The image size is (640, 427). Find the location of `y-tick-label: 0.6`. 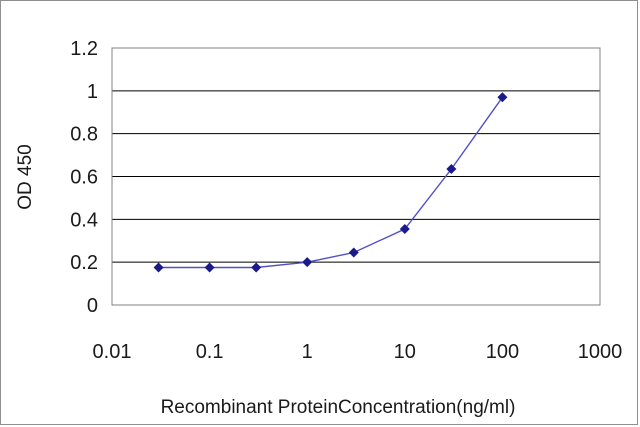

y-tick-label: 0.6 is located at coordinates (84, 178).